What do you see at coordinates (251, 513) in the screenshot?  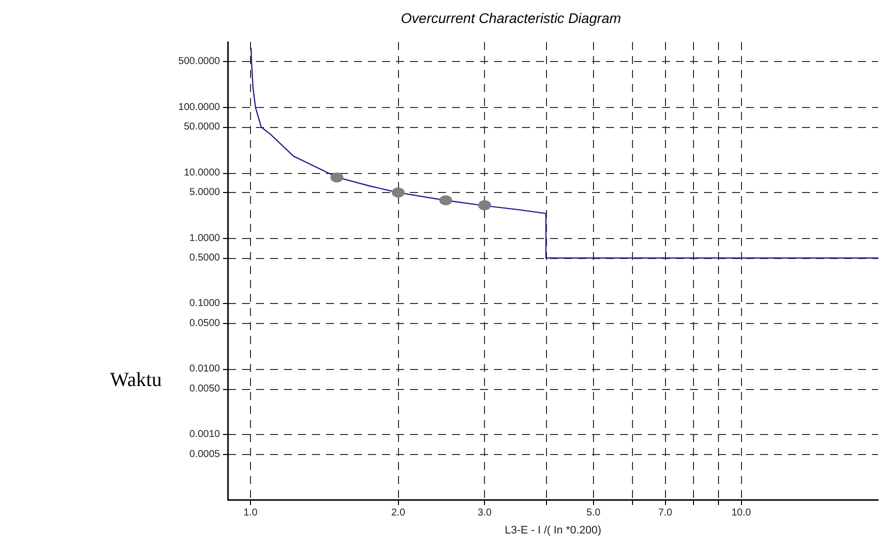 I see `x-tick-label: 1.0` at bounding box center [251, 513].